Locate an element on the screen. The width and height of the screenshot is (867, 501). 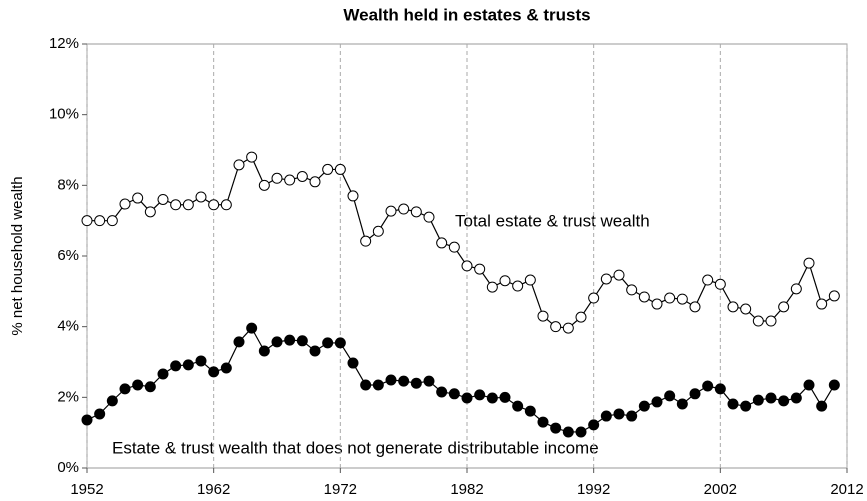
chart-title: Wealth held in estates & trusts is located at coordinates (466, 14).